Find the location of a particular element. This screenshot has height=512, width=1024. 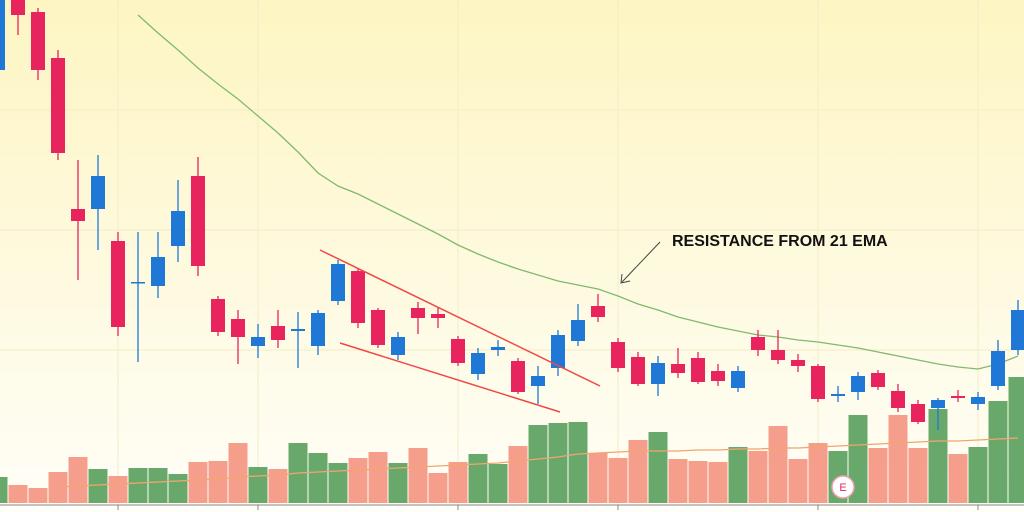

trend-line-upper is located at coordinates (460, 318).